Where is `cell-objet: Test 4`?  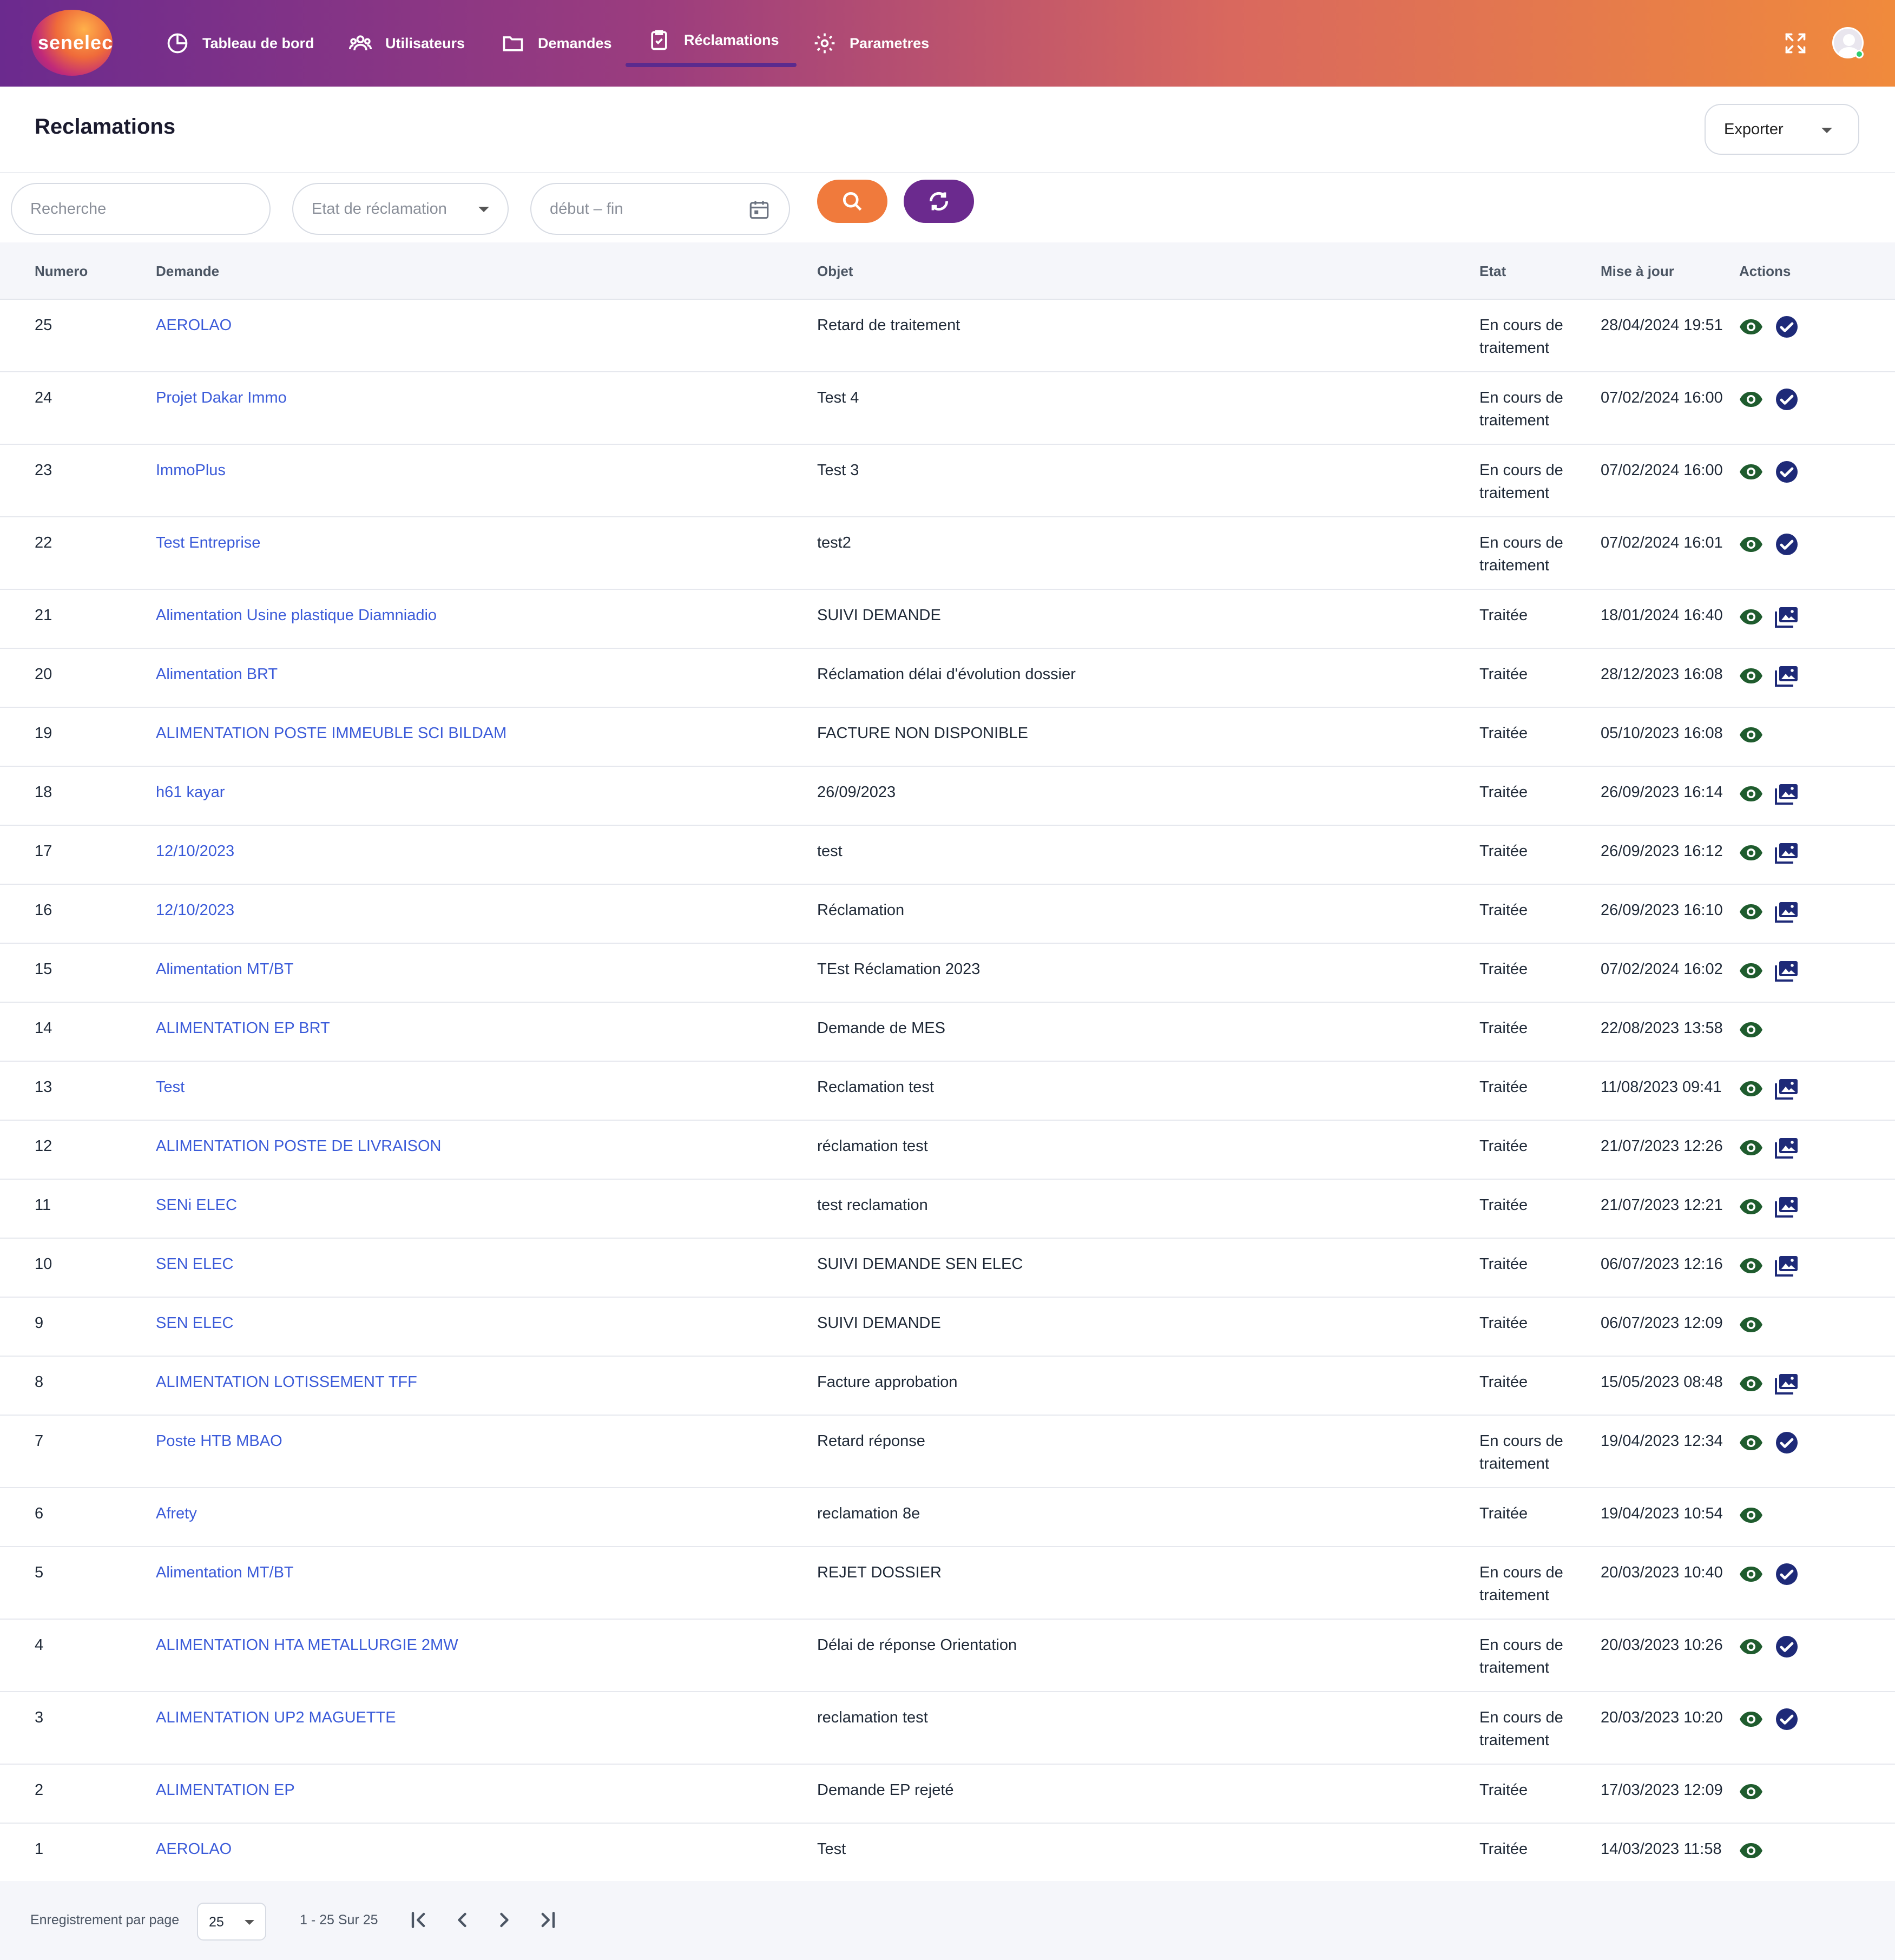 cell-objet: Test 4 is located at coordinates (838, 397).